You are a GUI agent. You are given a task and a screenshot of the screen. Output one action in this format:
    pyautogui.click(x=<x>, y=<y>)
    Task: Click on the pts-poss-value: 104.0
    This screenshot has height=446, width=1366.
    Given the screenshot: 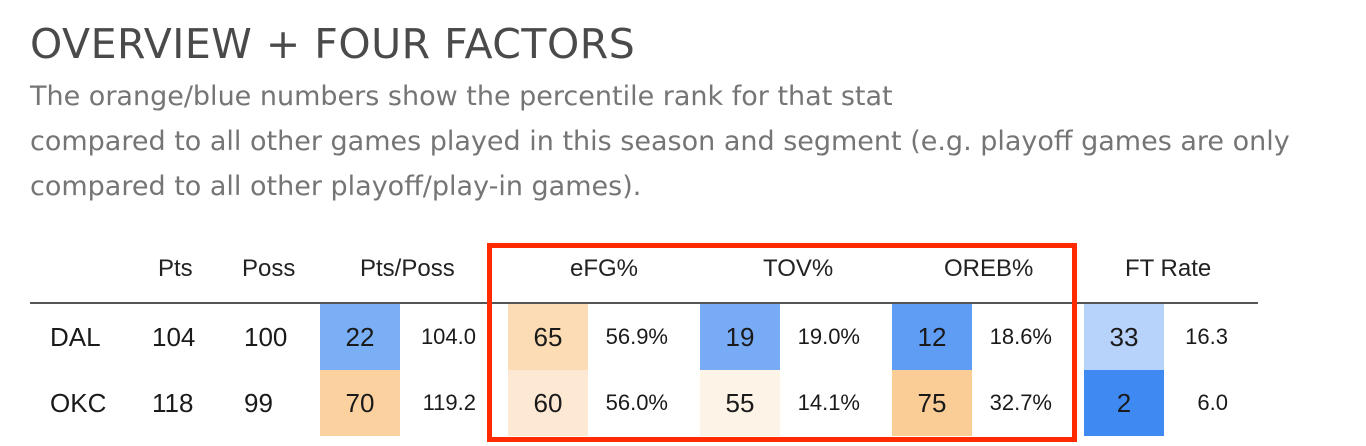 What is the action you would take?
    pyautogui.click(x=448, y=336)
    